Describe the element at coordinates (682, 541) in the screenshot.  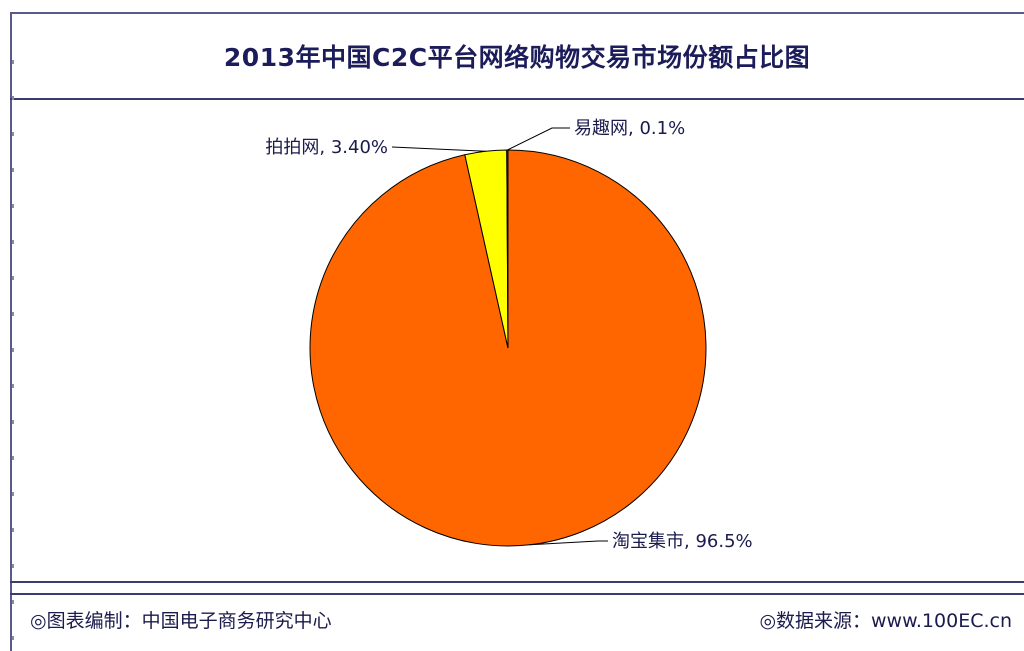
I see `slice-label-1: 淘宝集市, 96.5%` at that location.